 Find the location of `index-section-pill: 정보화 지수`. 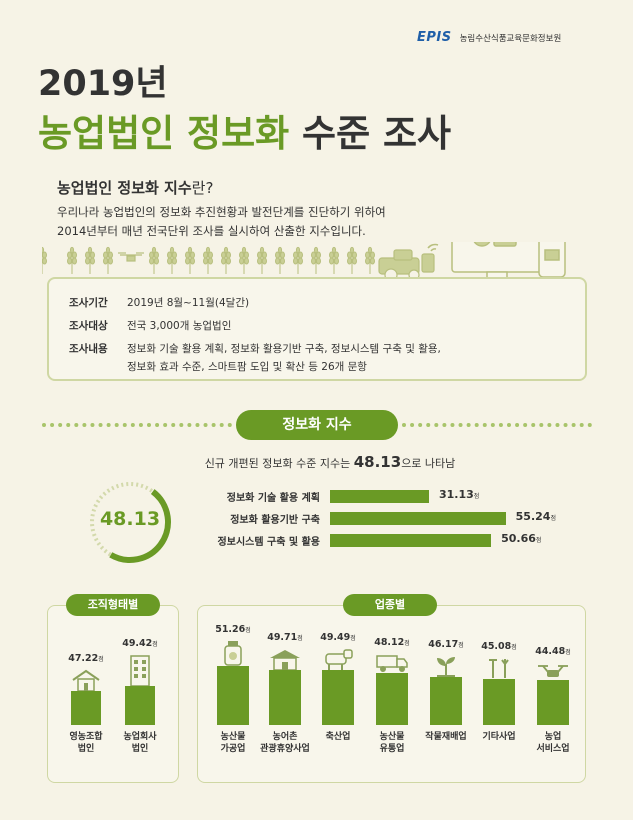

index-section-pill: 정보화 지수 is located at coordinates (317, 425).